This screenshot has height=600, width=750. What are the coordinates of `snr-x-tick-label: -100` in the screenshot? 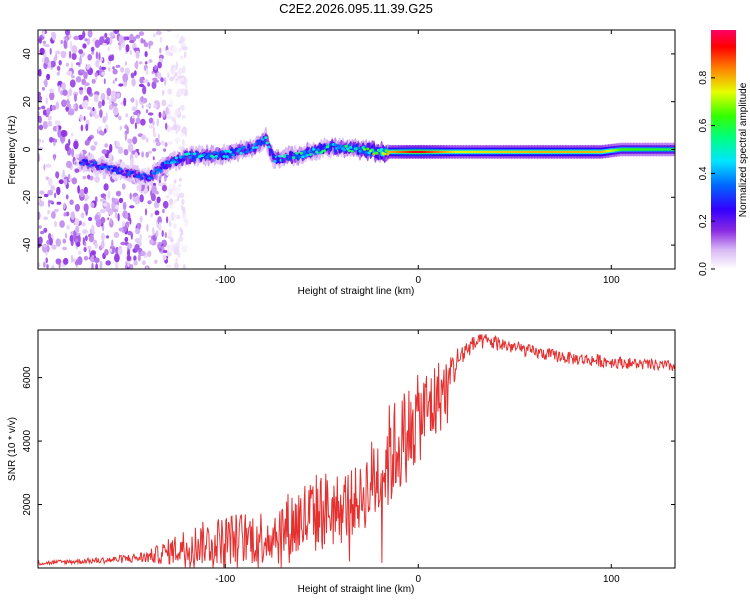 It's located at (225, 579).